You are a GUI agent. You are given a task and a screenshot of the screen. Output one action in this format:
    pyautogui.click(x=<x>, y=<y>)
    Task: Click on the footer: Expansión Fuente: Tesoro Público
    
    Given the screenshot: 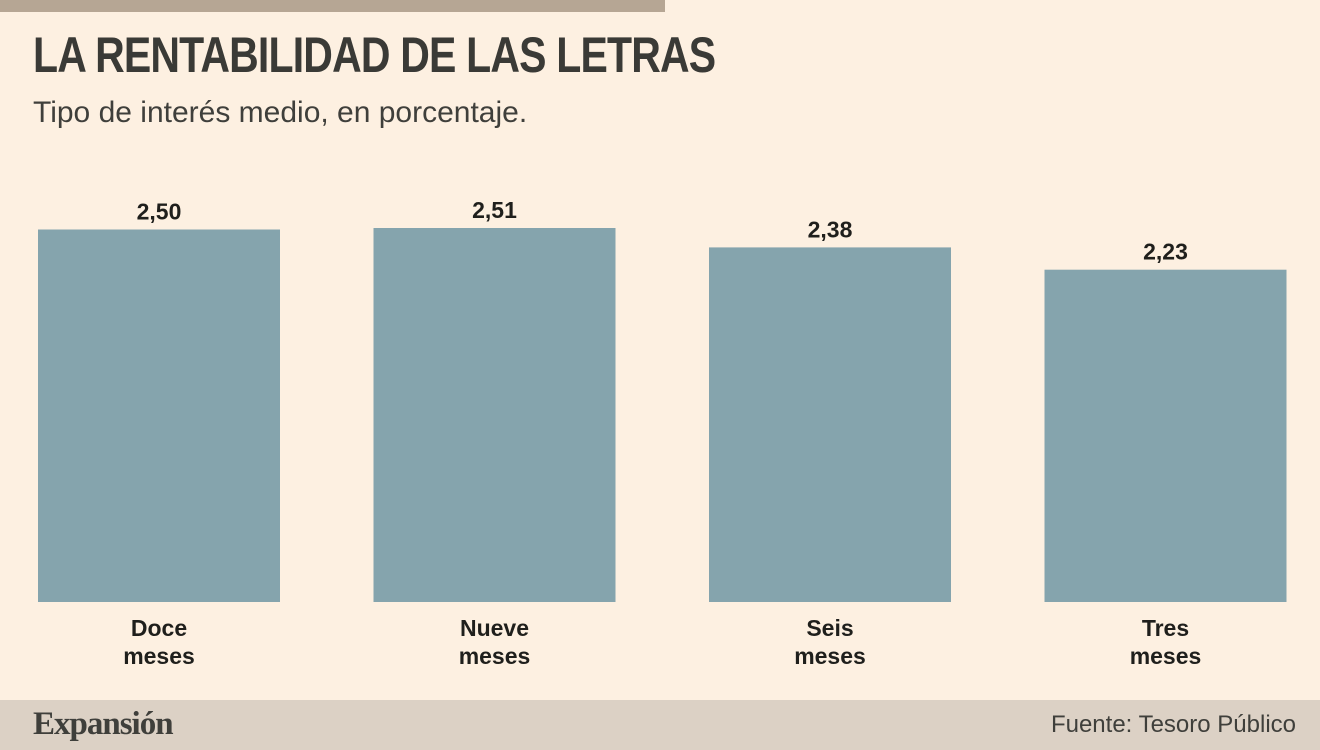 What is the action you would take?
    pyautogui.click(x=660, y=725)
    